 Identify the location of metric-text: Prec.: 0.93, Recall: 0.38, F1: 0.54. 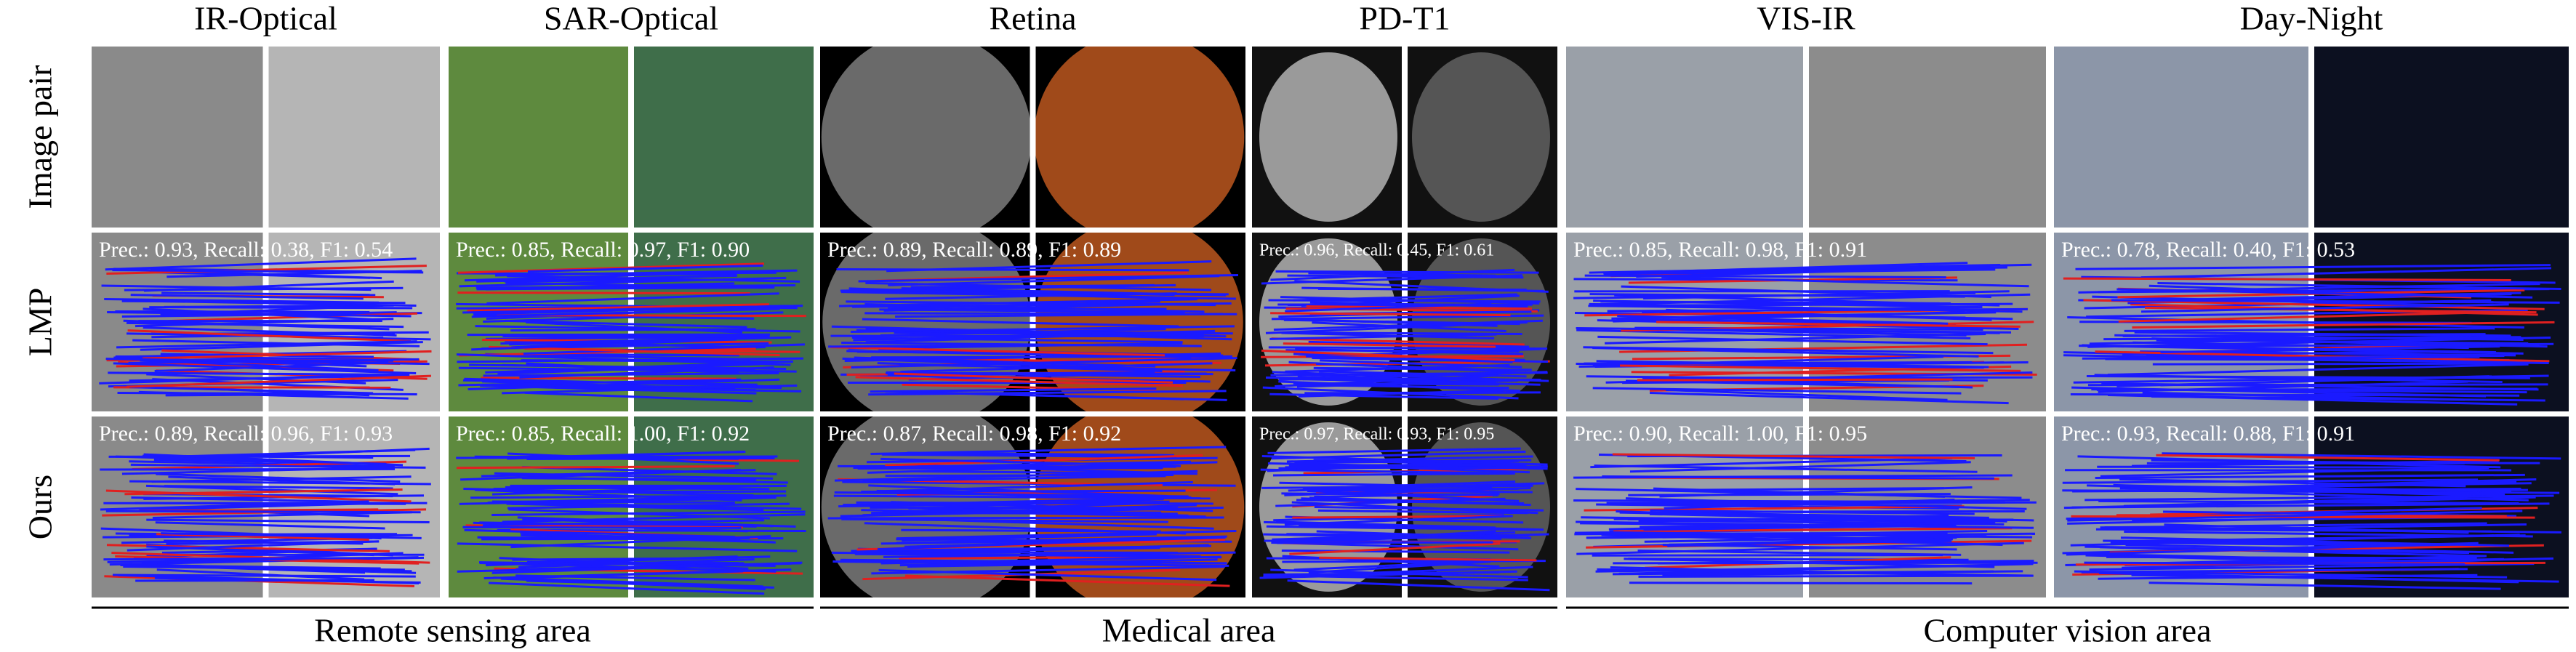
(246, 250).